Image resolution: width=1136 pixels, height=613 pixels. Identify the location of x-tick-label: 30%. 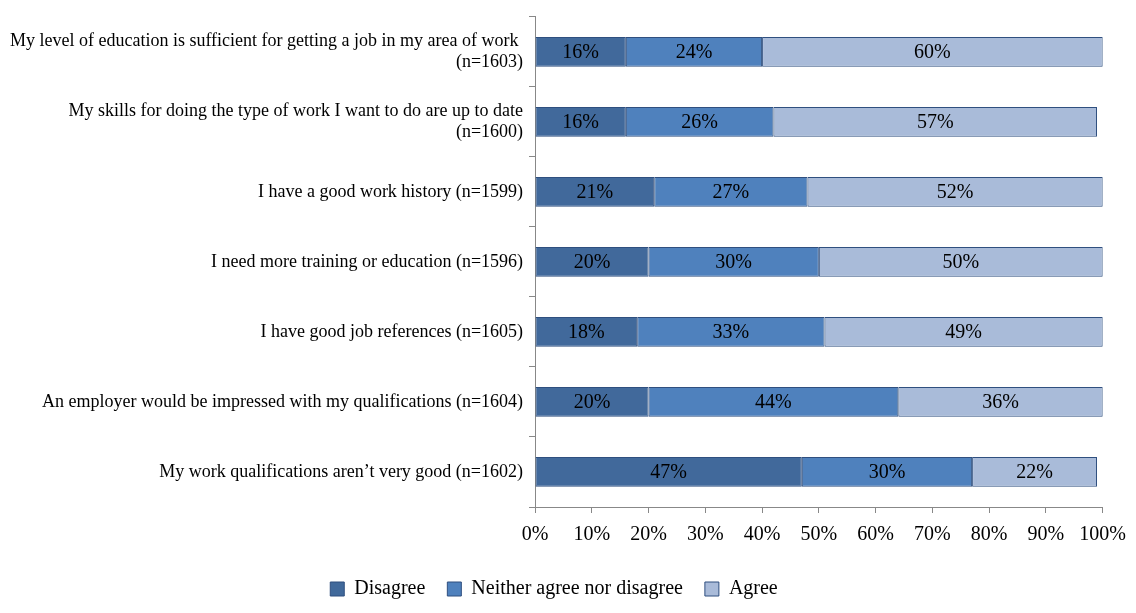
(705, 533).